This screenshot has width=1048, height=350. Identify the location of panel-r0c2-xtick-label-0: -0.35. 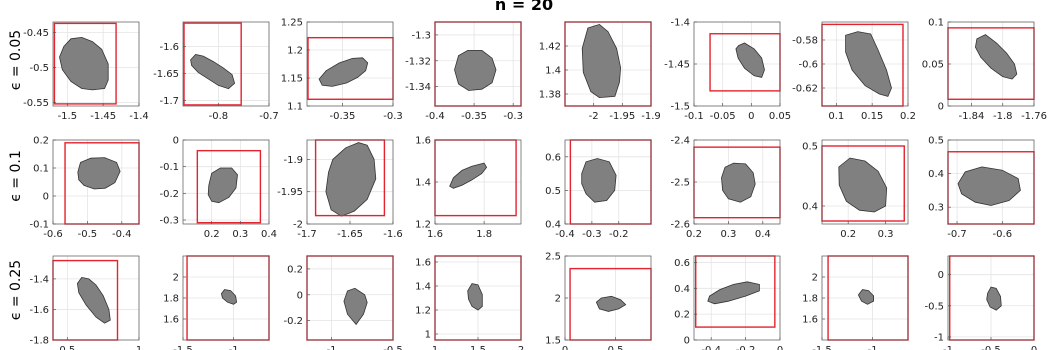
(342, 116).